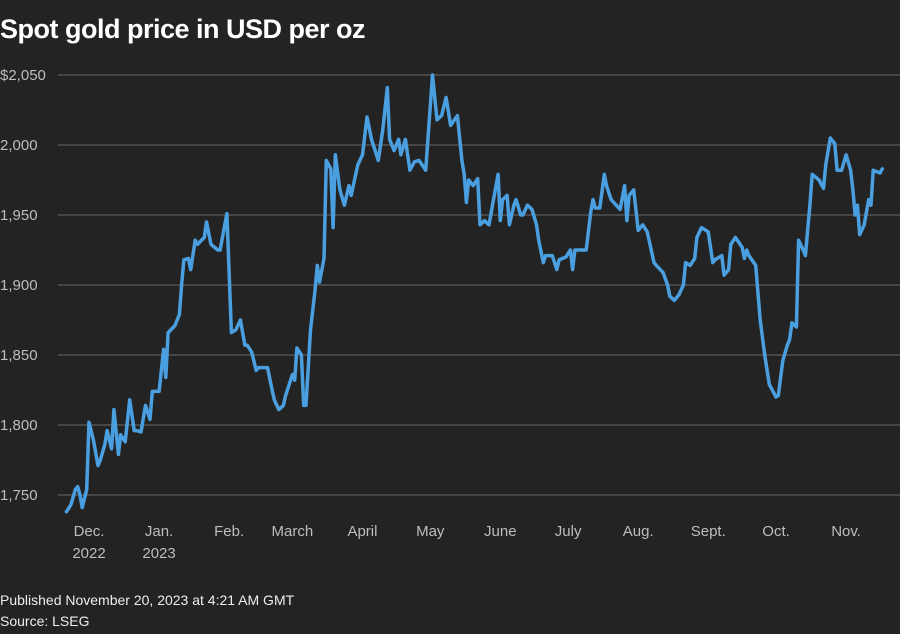 The width and height of the screenshot is (900, 634). What do you see at coordinates (19, 215) in the screenshot?
I see `y-tick-label: 1,950` at bounding box center [19, 215].